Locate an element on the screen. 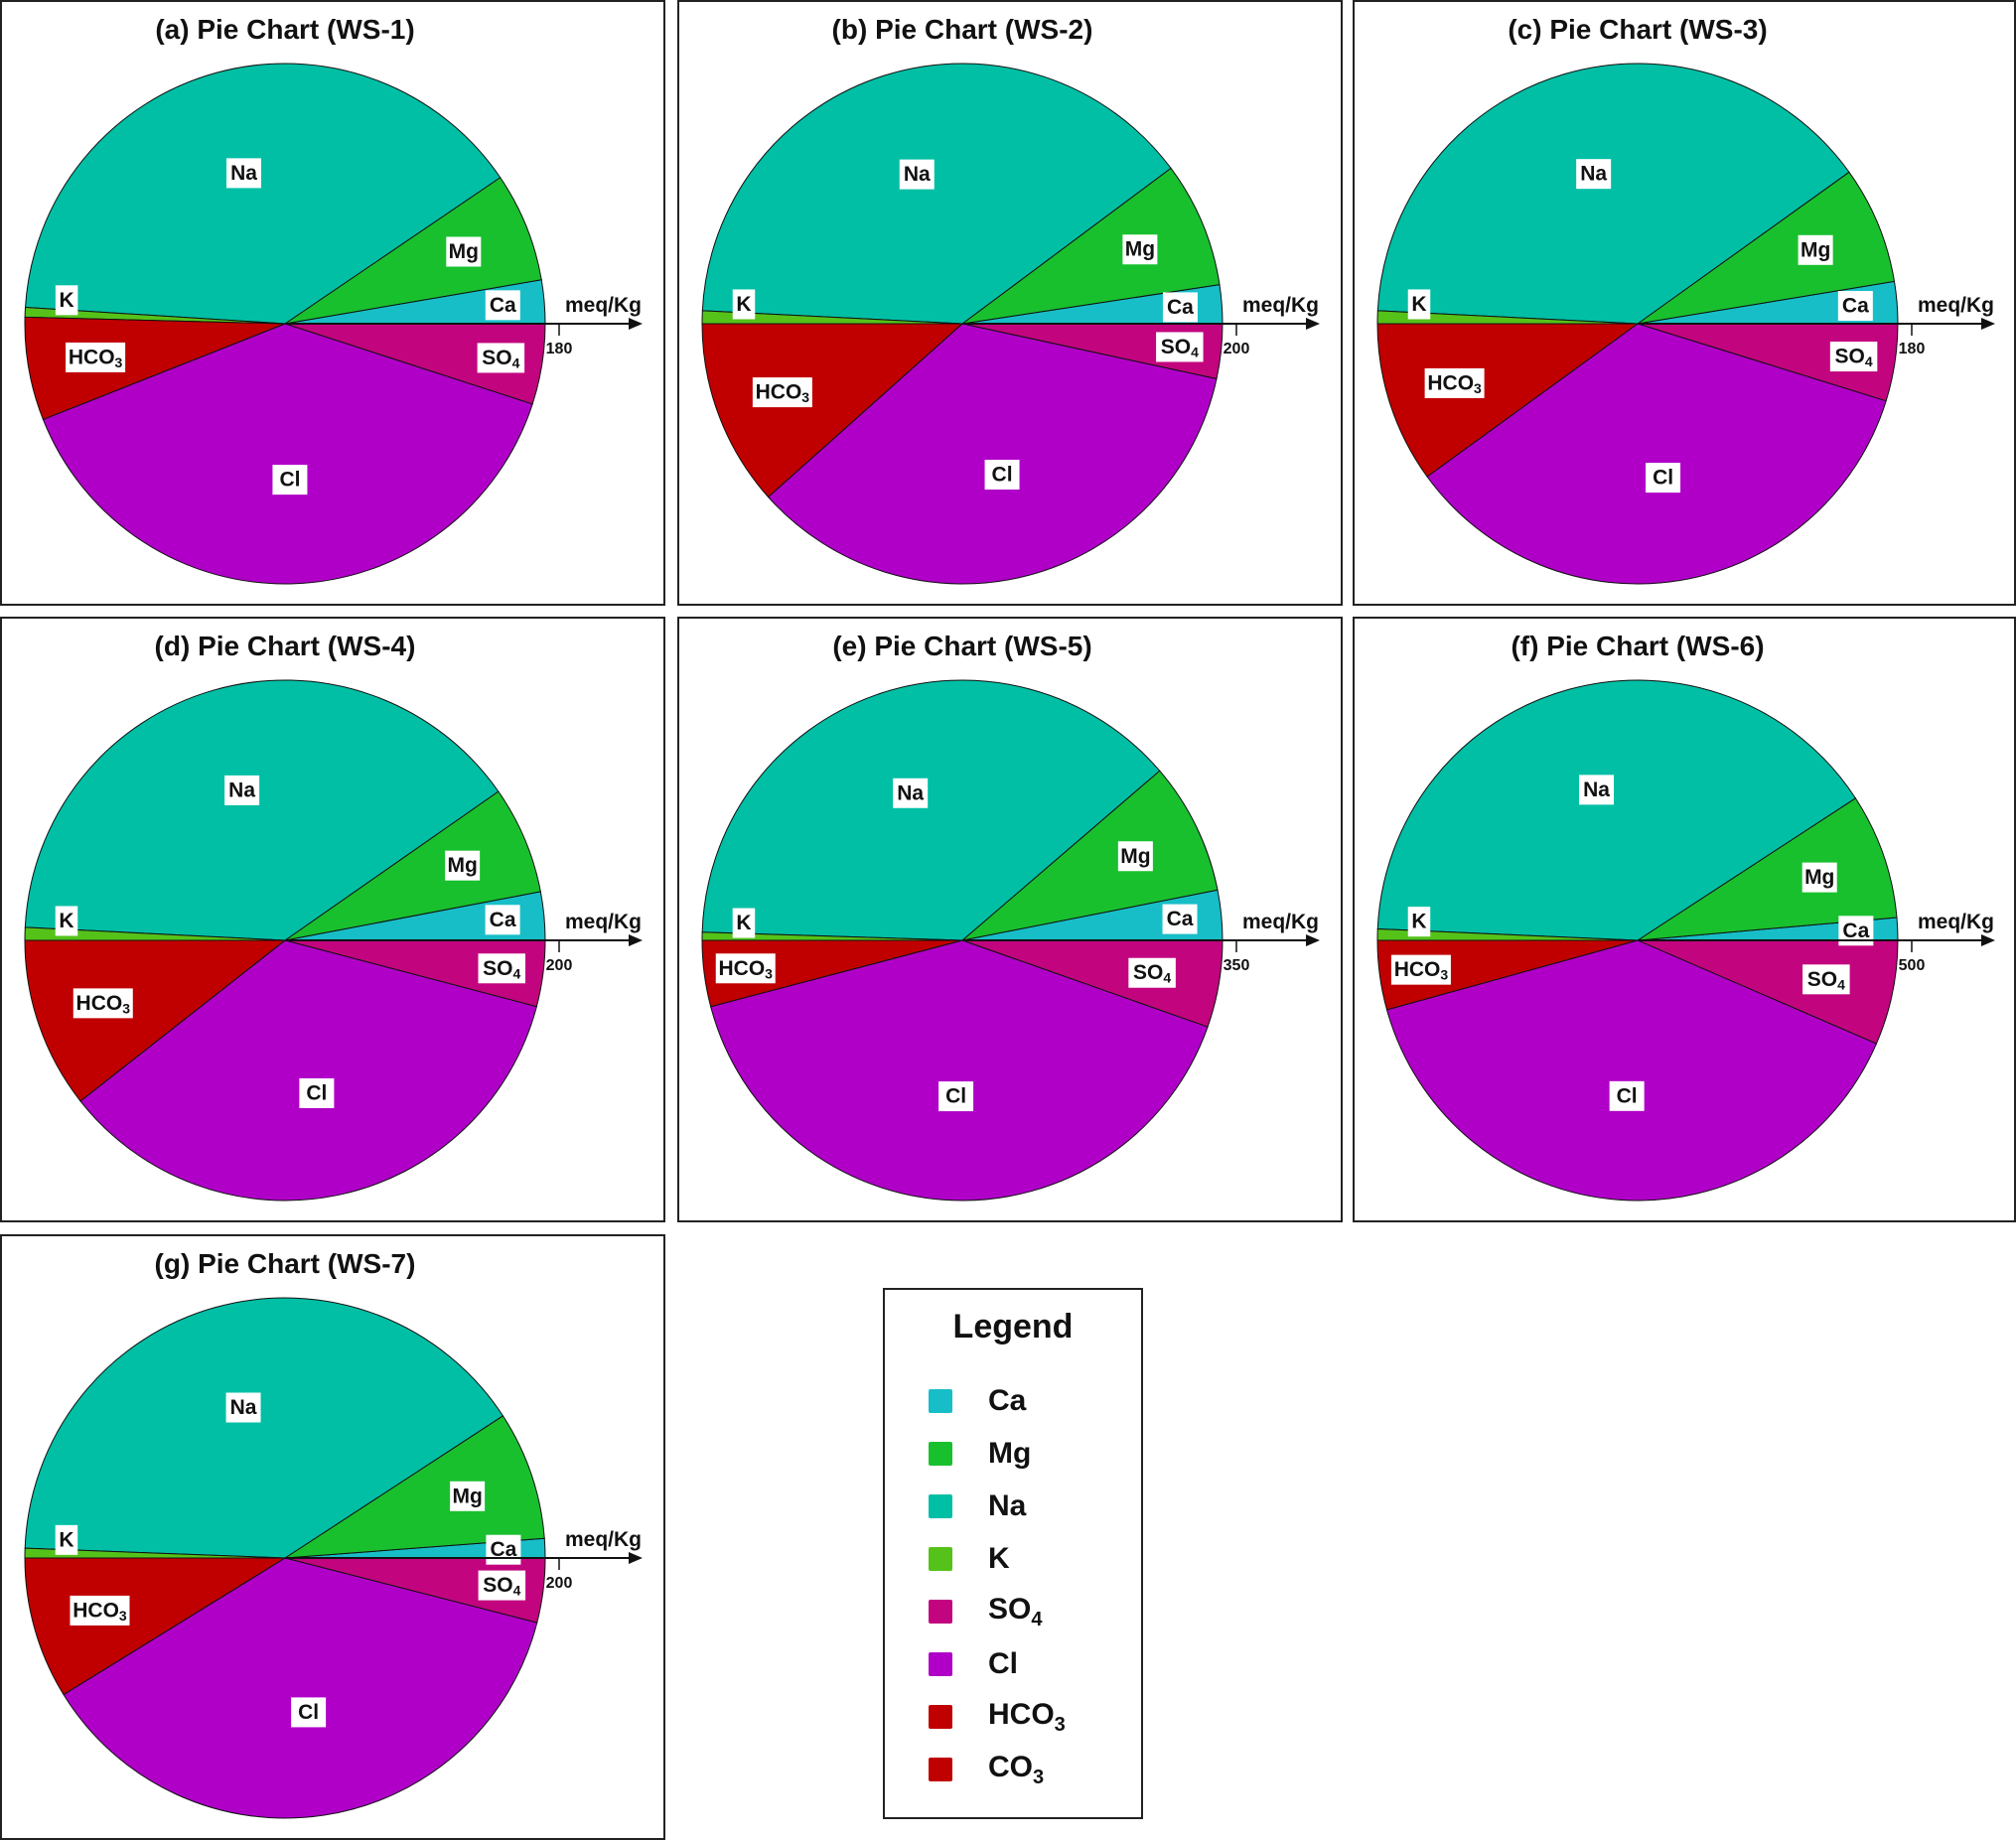  pie-chart: Ca Mg Na K SO4 Cl HCO3 180 meq/Kg is located at coordinates (1685, 324).